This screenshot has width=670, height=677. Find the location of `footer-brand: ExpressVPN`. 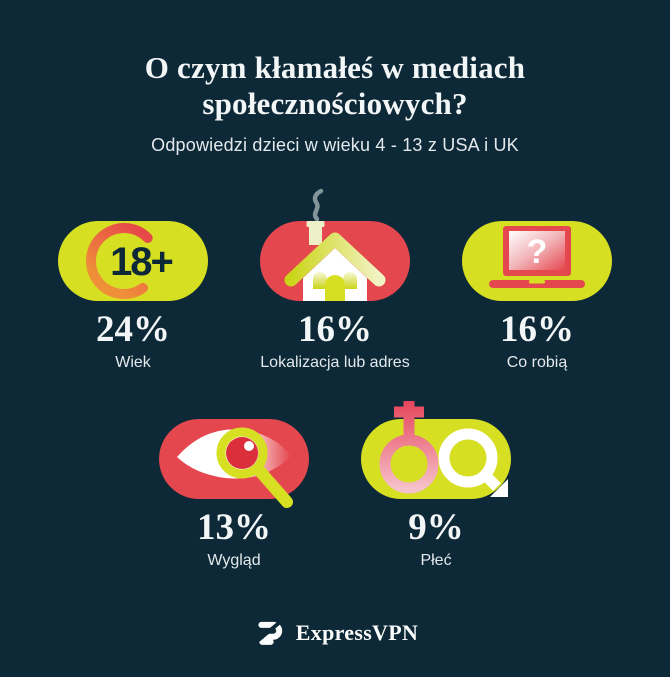

footer-brand: ExpressVPN is located at coordinates (335, 632).